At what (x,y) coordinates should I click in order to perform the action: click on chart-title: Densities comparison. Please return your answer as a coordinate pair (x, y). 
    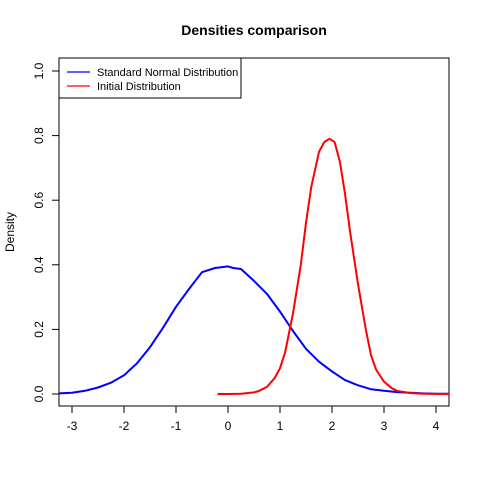
    Looking at the image, I should click on (254, 30).